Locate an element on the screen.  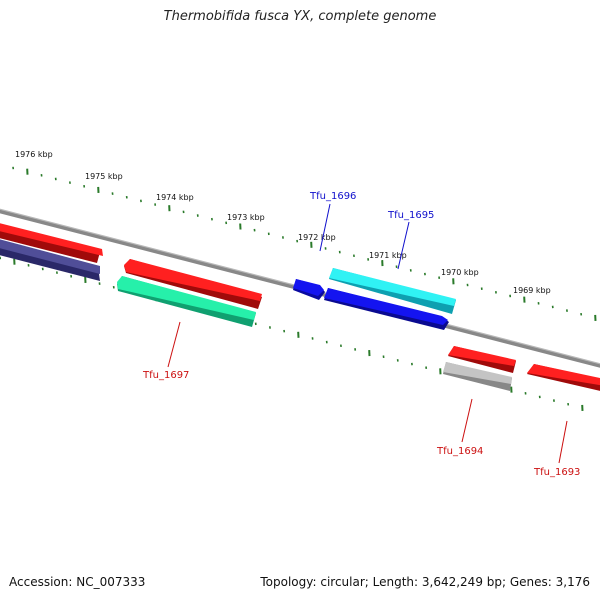
gene-label-tfu-1693: Tfu_1693 is located at coordinates (556, 472).